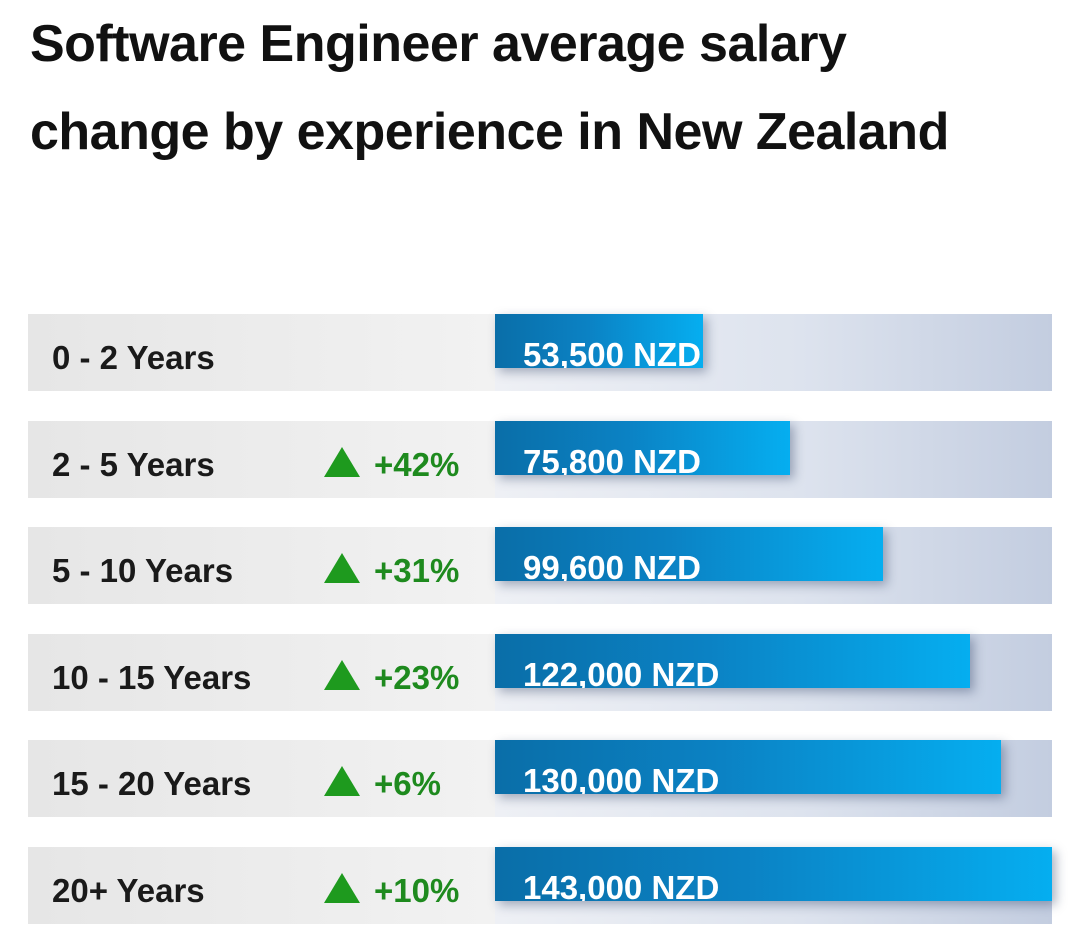 The image size is (1080, 934). Describe the element at coordinates (773, 874) in the screenshot. I see `salary-bar: 143,000 NZD` at that location.